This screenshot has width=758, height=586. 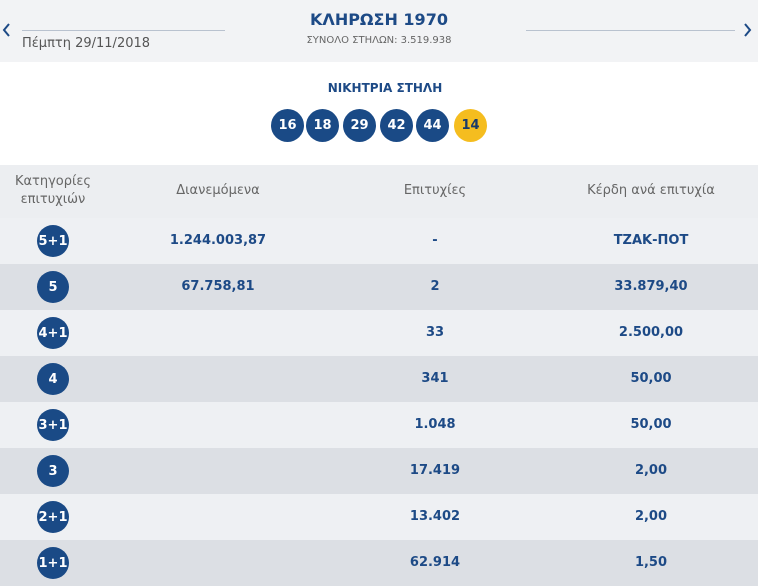 What do you see at coordinates (435, 470) in the screenshot?
I see `winners: 17.419` at bounding box center [435, 470].